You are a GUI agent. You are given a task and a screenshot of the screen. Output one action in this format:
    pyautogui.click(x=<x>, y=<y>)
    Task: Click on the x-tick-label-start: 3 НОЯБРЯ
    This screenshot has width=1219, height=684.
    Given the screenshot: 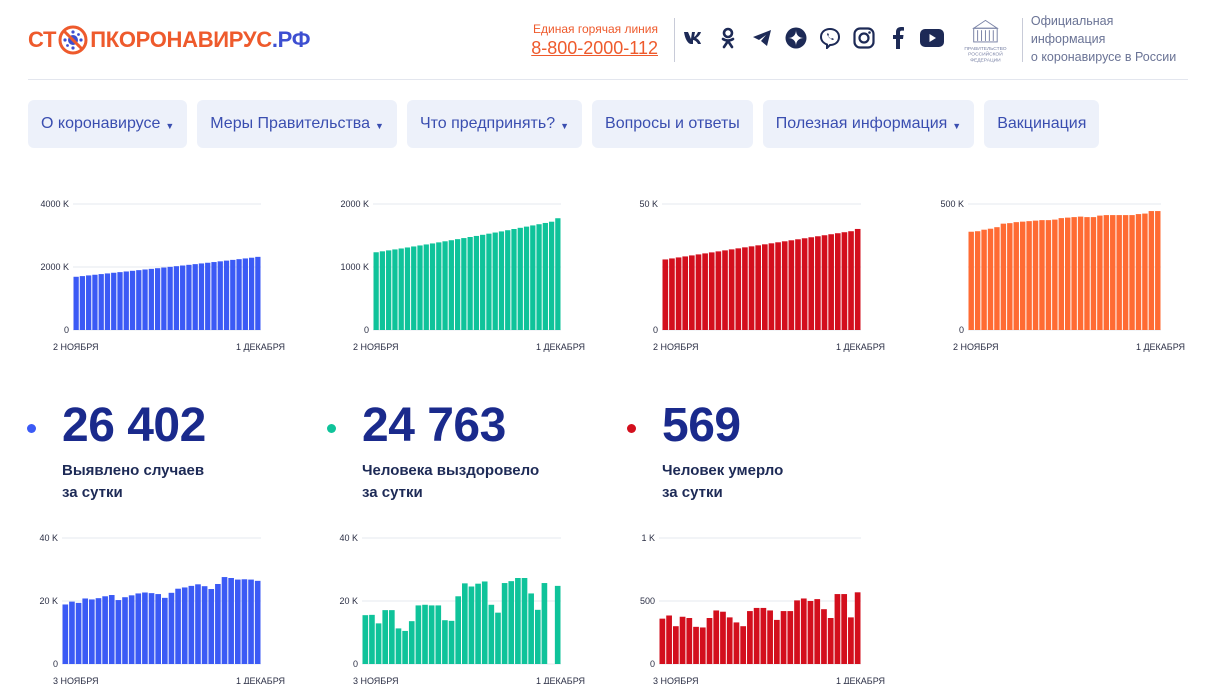 What is the action you would take?
    pyautogui.click(x=76, y=680)
    